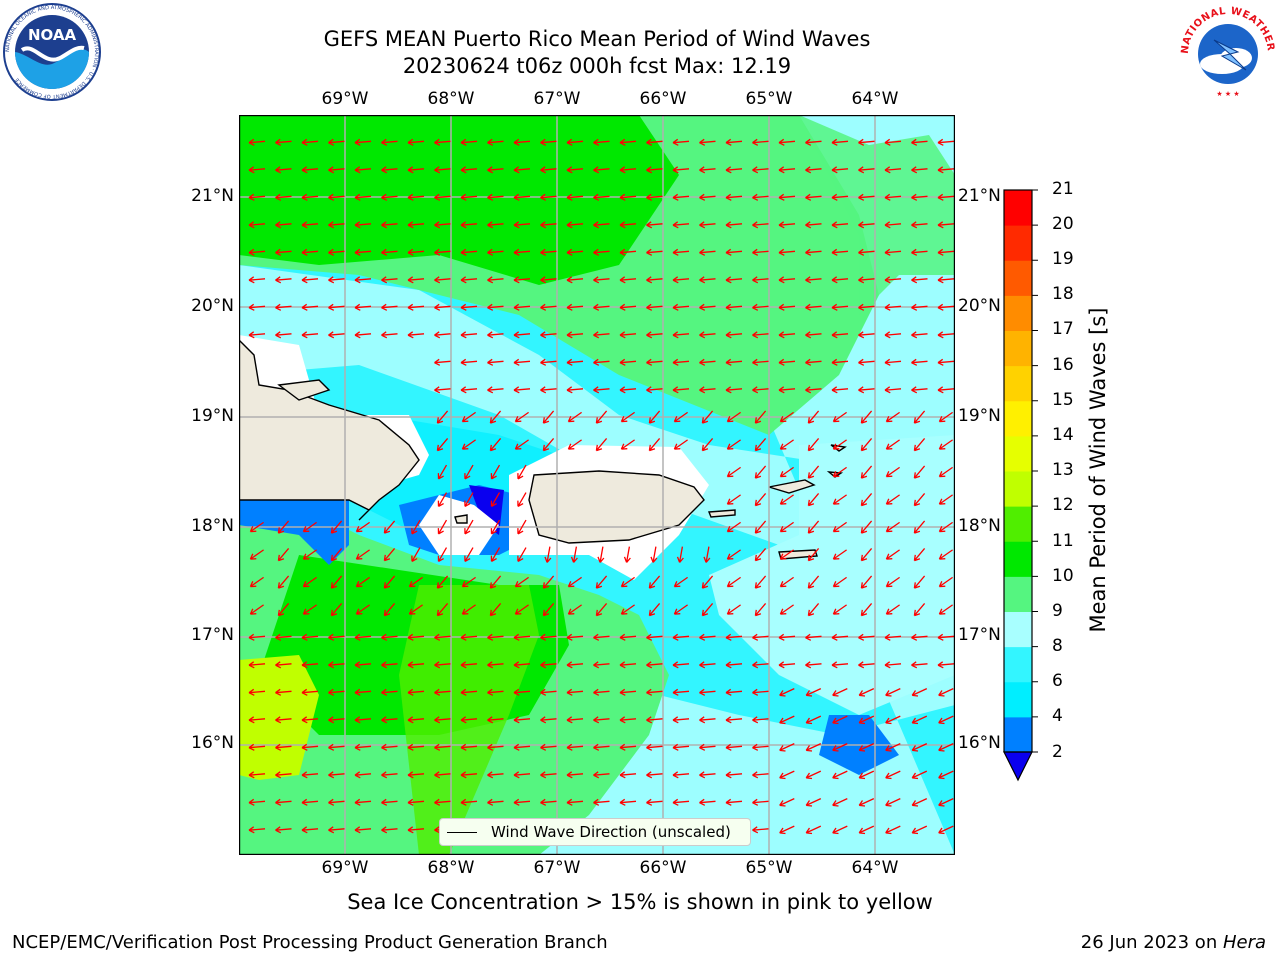  What do you see at coordinates (1057, 681) in the screenshot?
I see `colorbar-tick-label: 6` at bounding box center [1057, 681].